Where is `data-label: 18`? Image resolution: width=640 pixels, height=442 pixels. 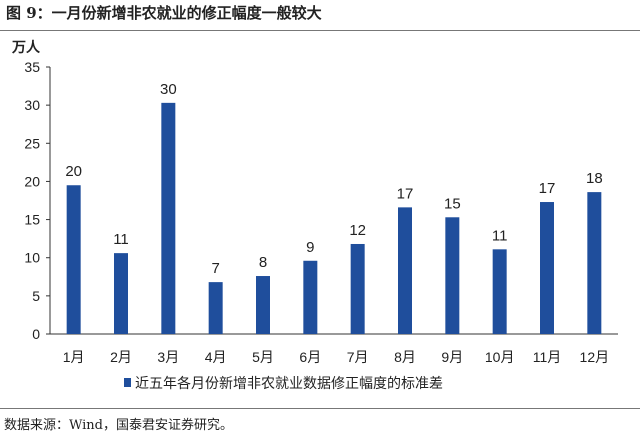 data-label: 18 is located at coordinates (594, 178).